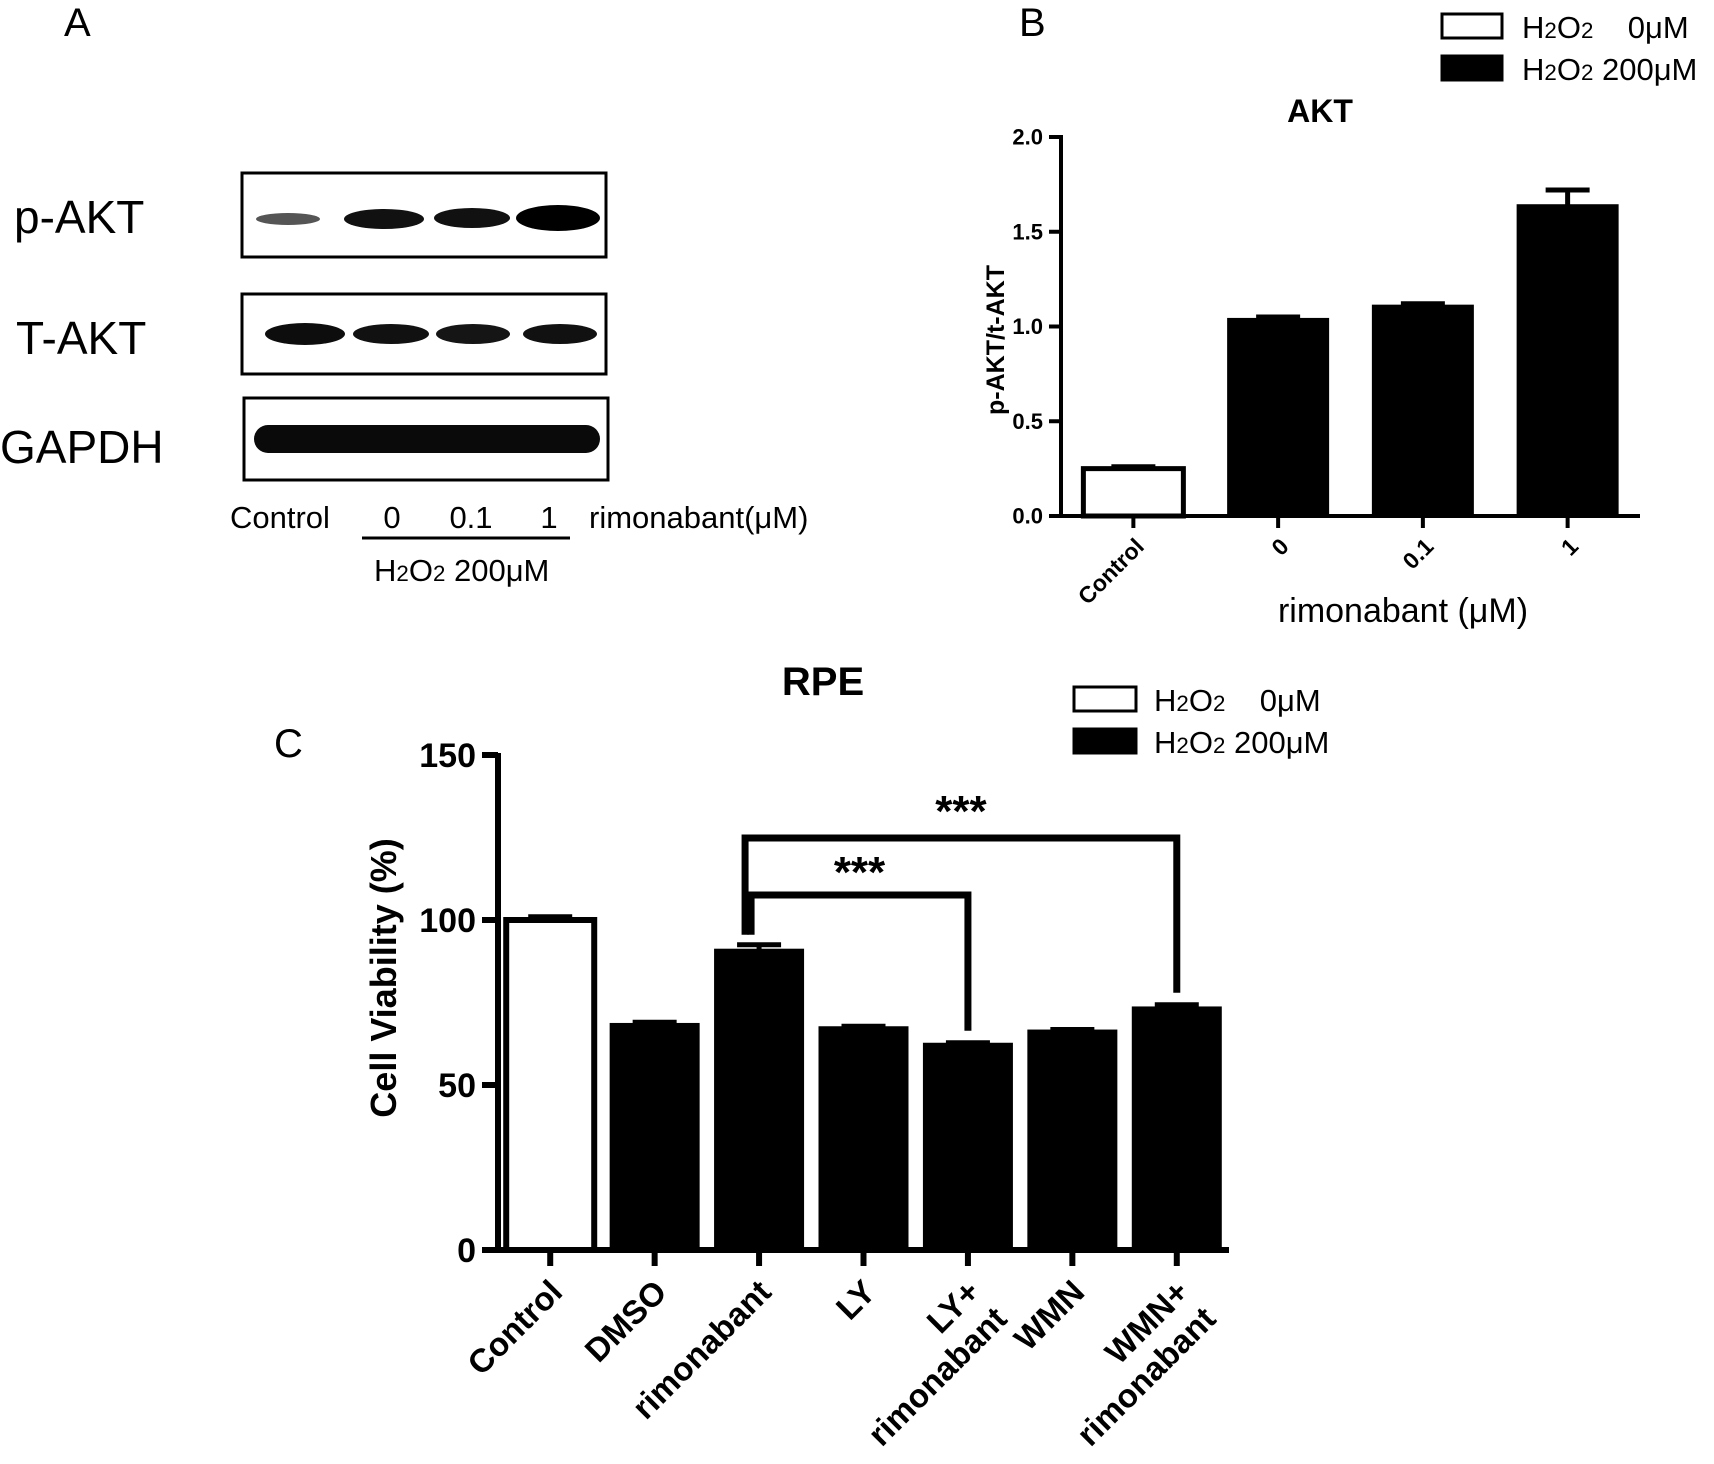  Describe the element at coordinates (1027, 421) in the screenshot. I see `chart-b-y-tick-label: 0.5` at that location.